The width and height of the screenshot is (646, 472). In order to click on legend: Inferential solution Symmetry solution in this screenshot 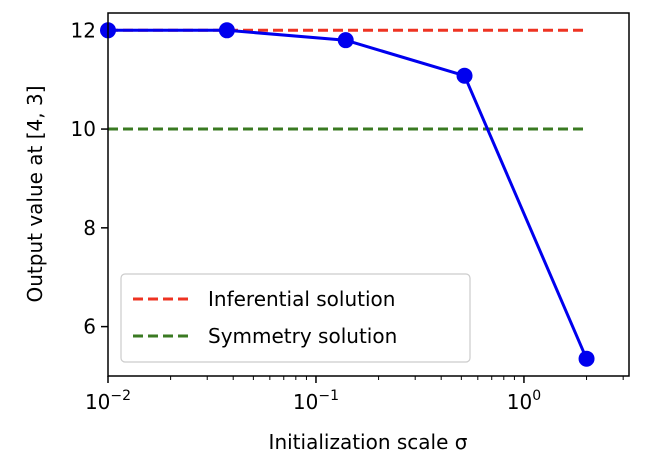, I will do `click(295, 318)`.